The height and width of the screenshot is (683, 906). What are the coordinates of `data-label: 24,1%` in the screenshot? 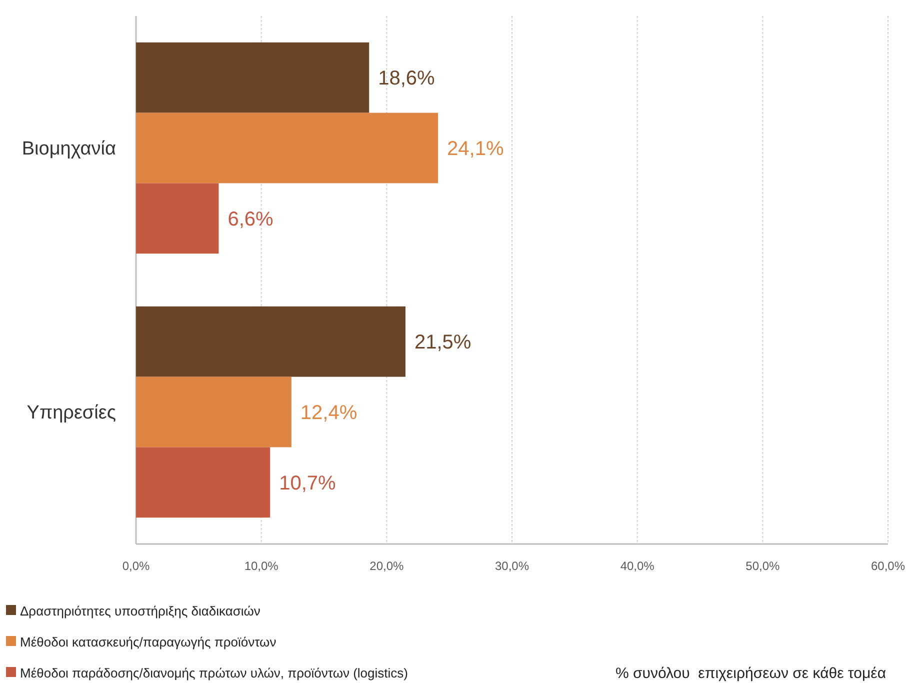 It's located at (475, 149).